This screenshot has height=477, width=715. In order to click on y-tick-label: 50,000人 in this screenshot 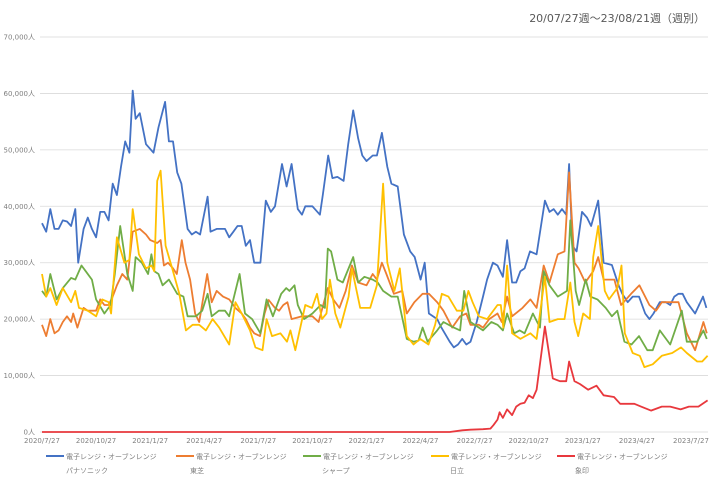, I will do `click(20, 150)`.